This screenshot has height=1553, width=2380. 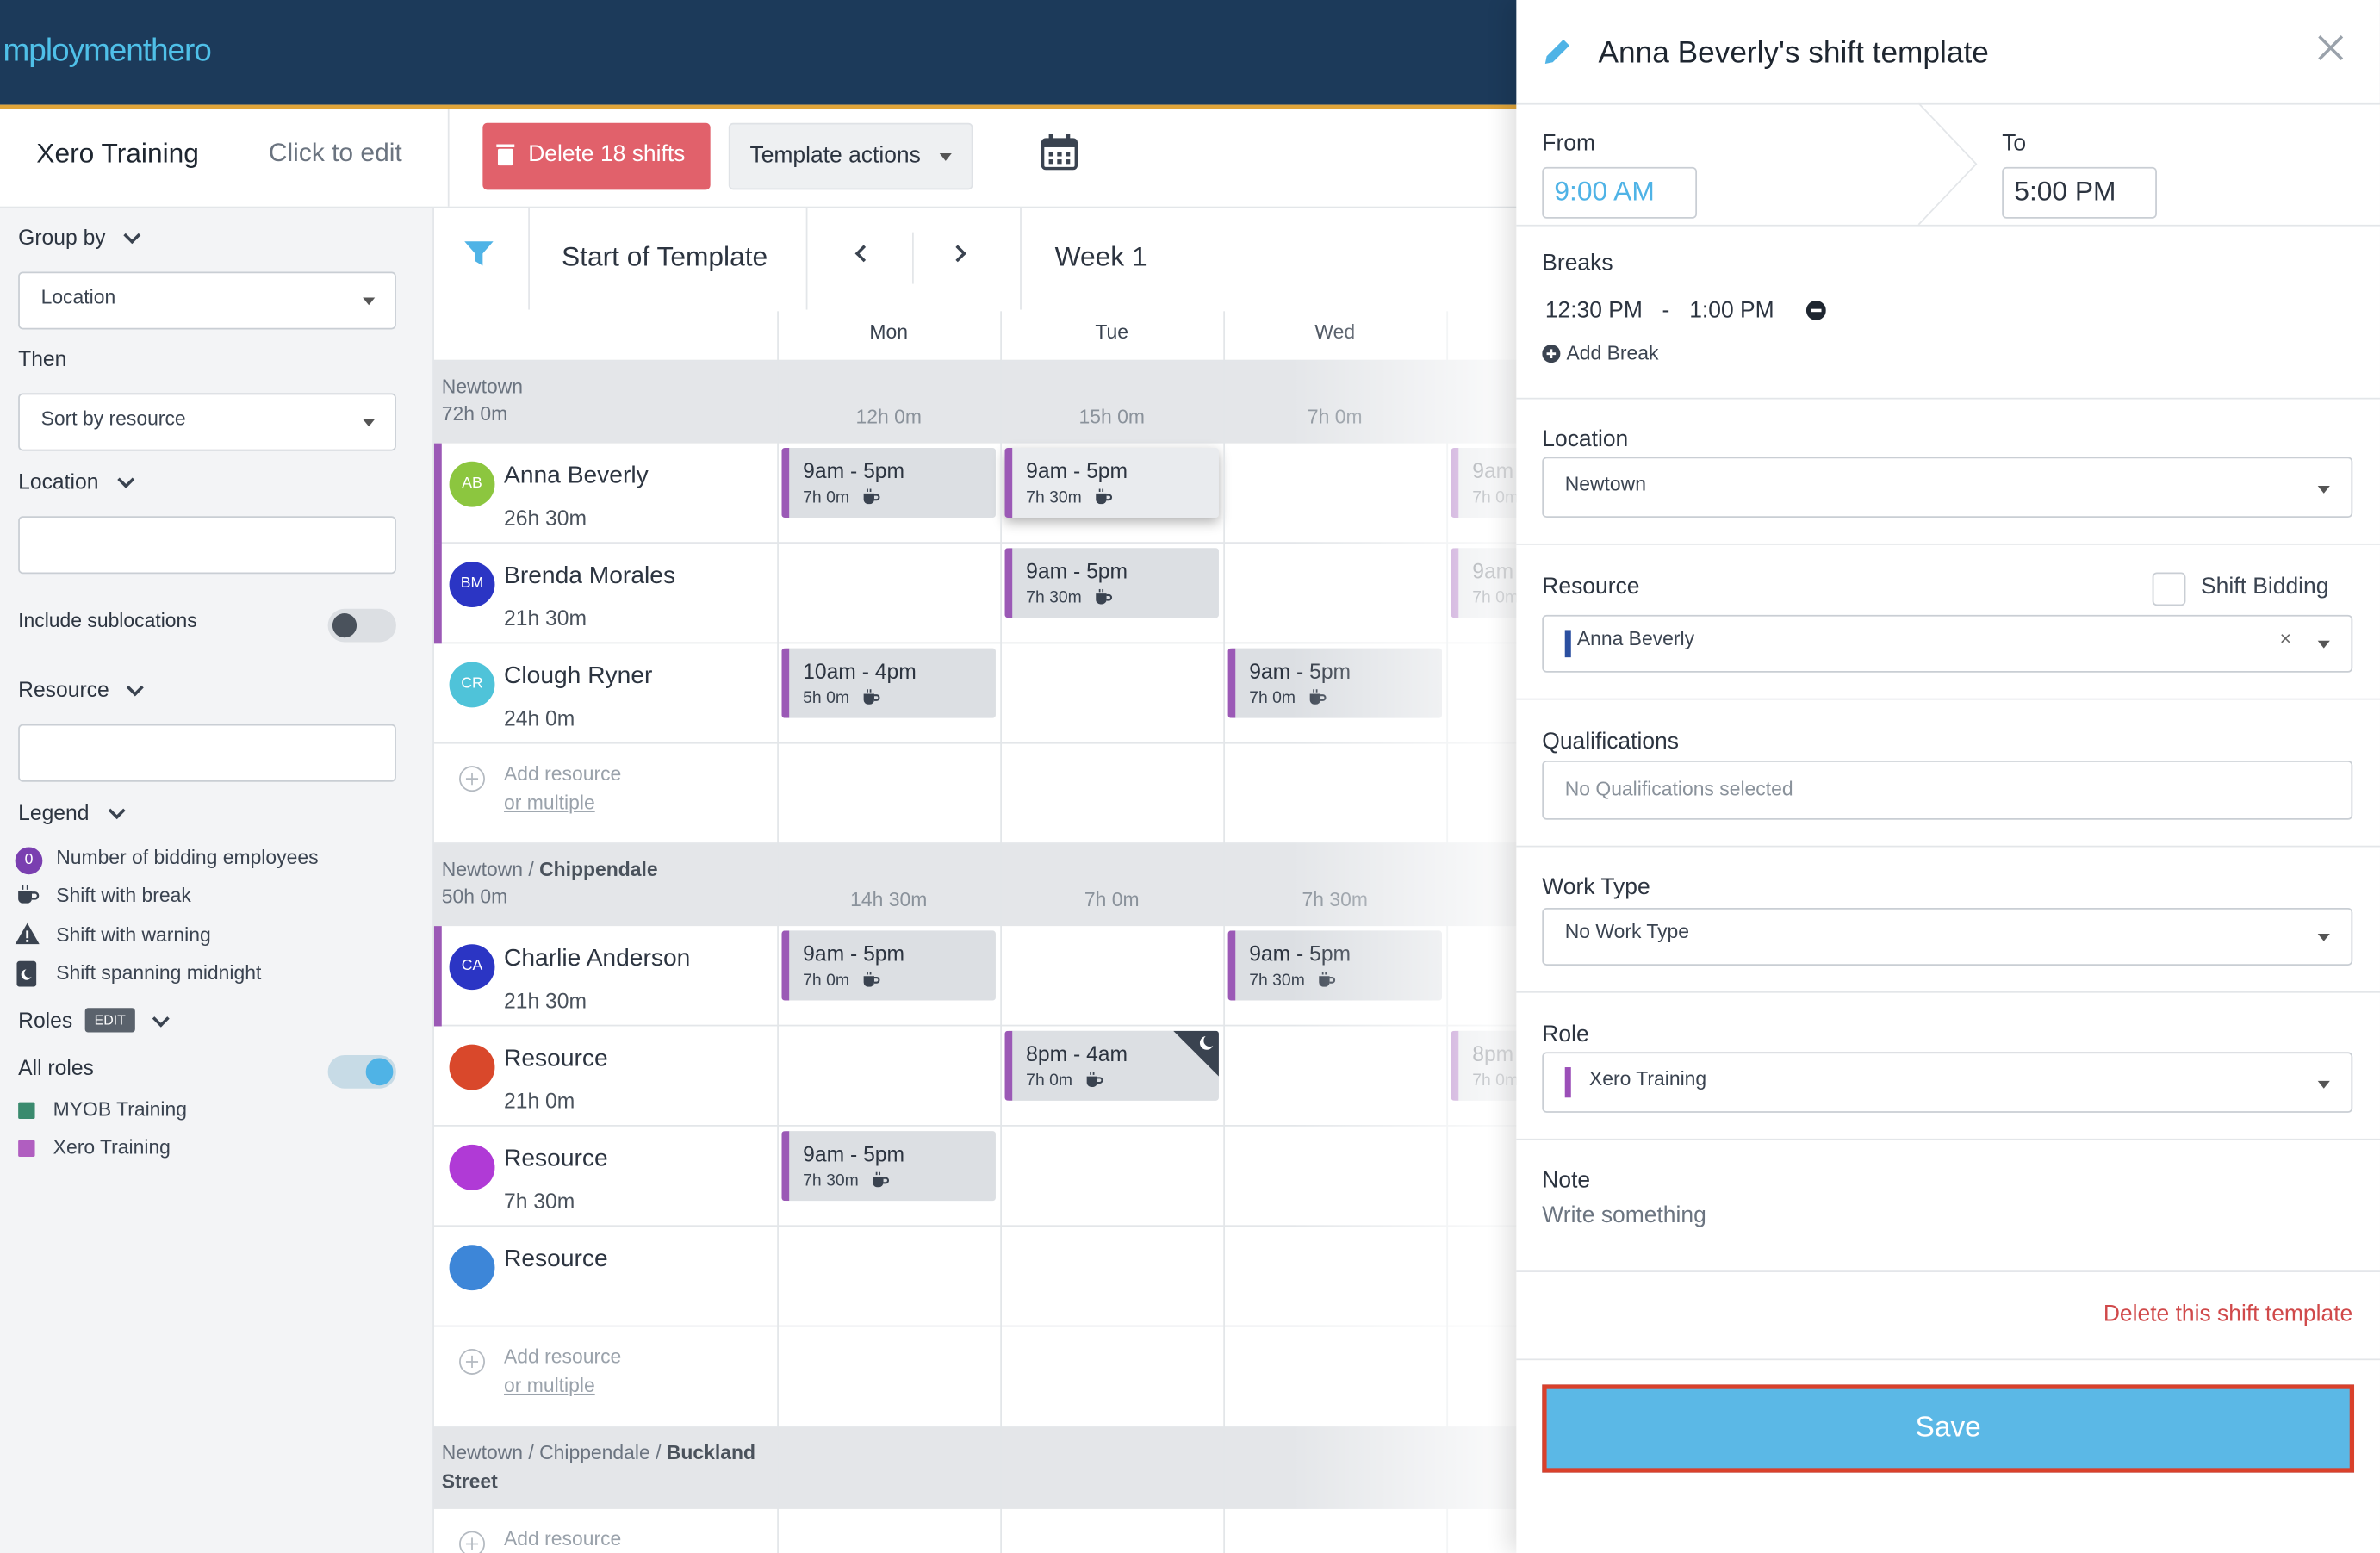 I want to click on resource-name: Brenda Morales, so click(x=590, y=575).